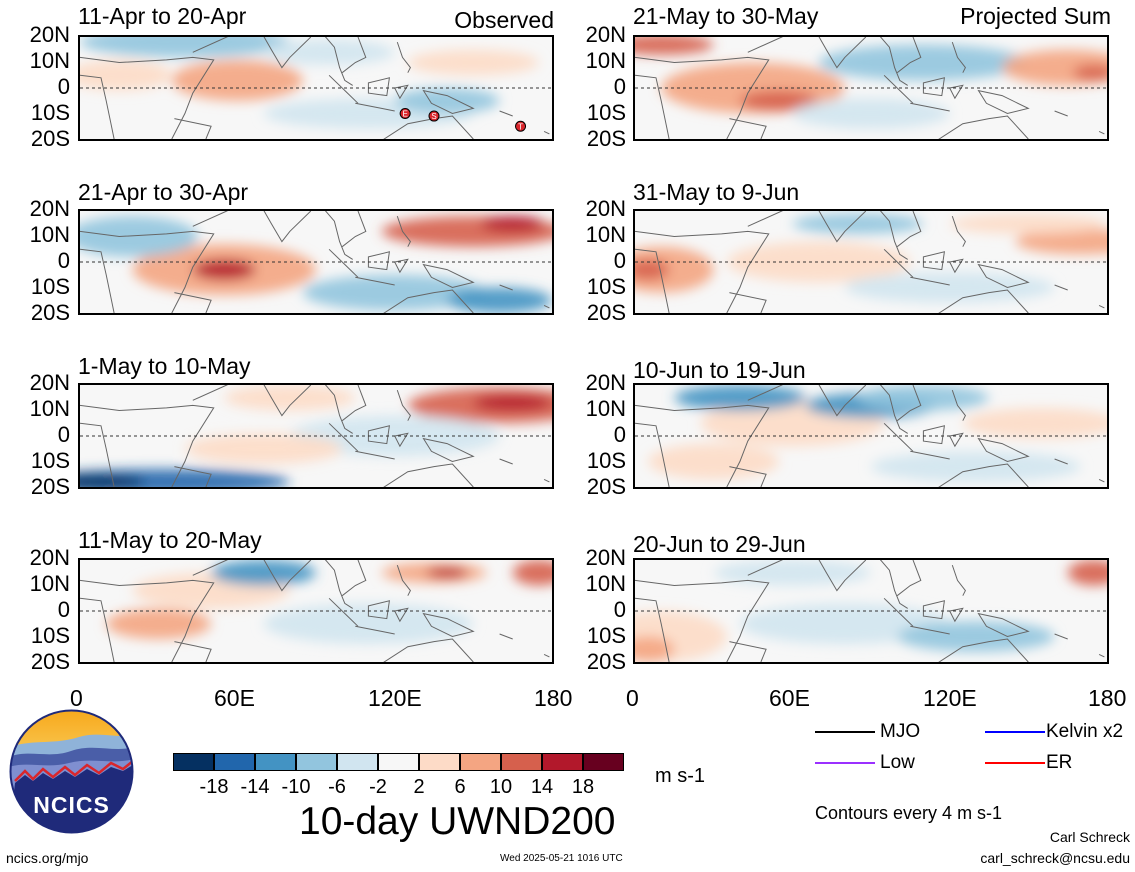  What do you see at coordinates (605, 208) in the screenshot?
I see `lat-label-right-2-0: 20N` at bounding box center [605, 208].